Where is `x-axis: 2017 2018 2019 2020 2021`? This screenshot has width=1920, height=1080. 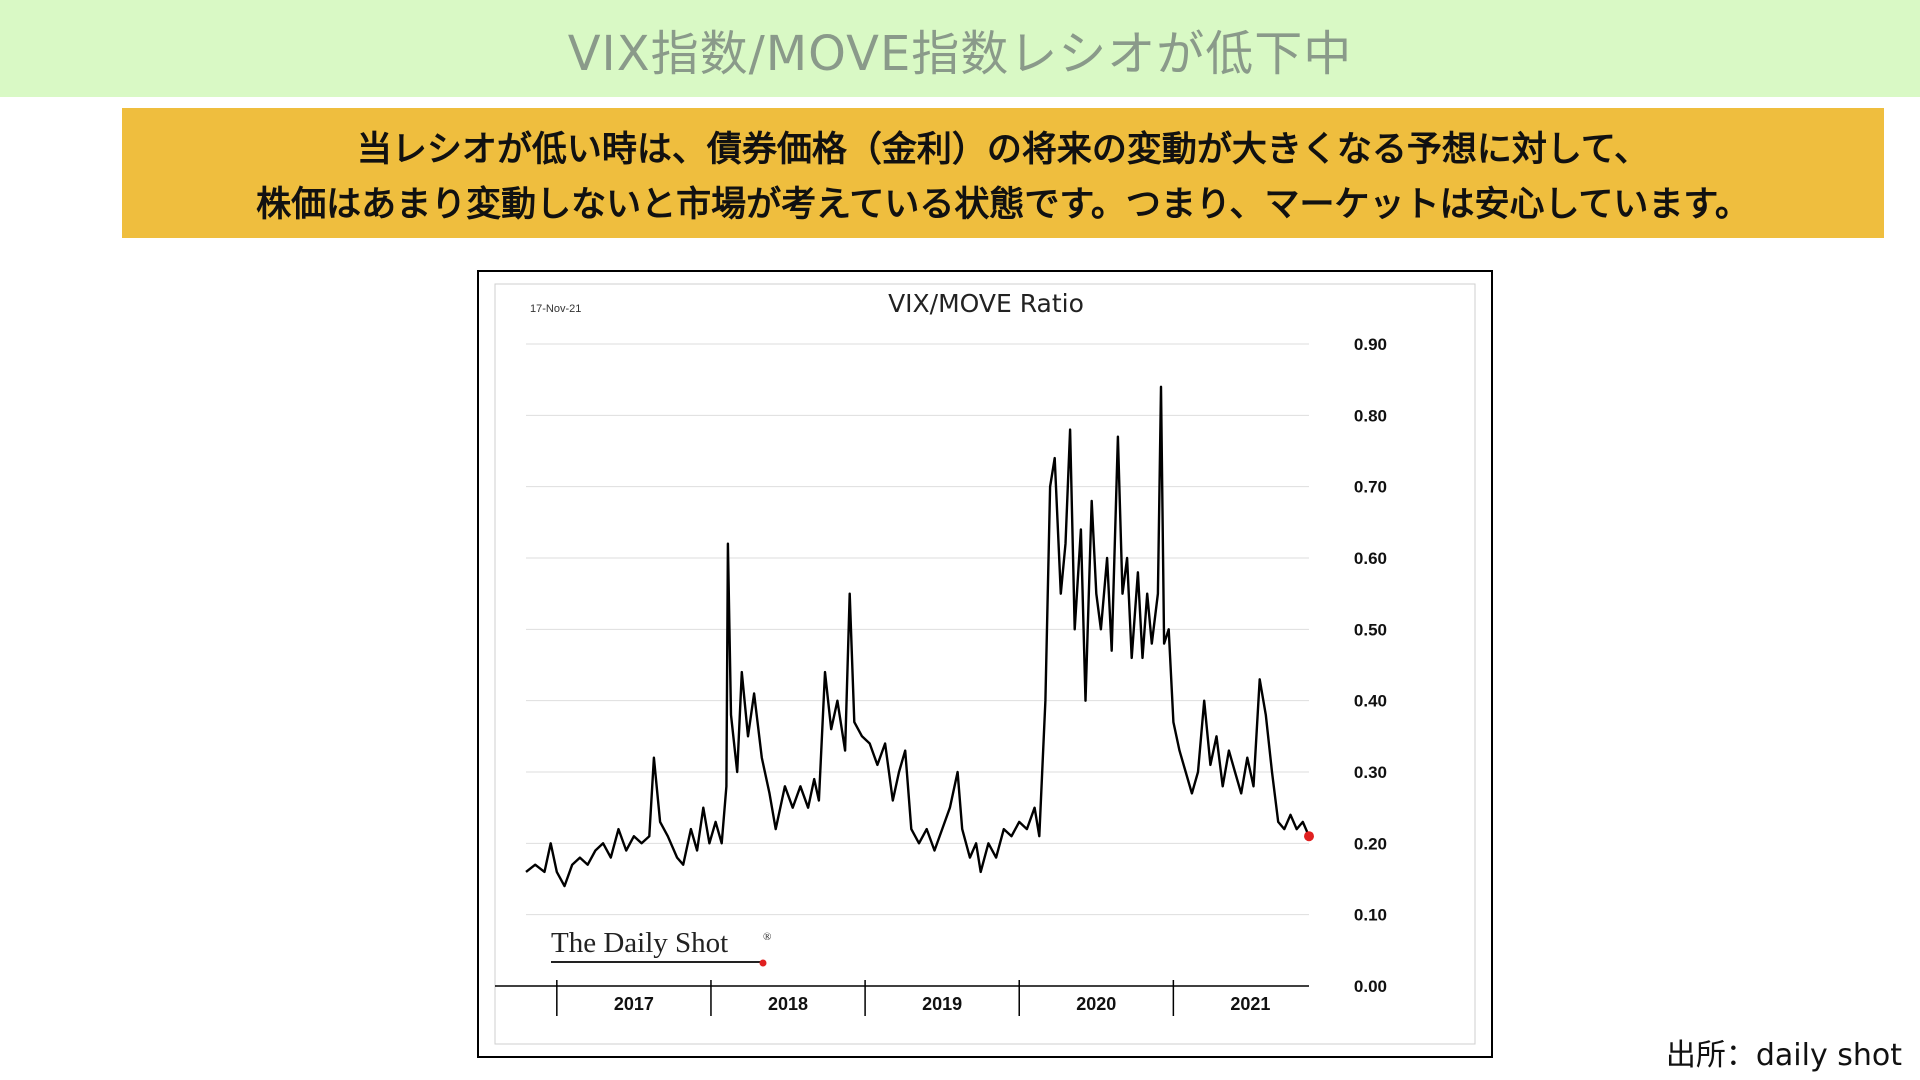
x-axis: 2017 2018 2019 2020 2021 is located at coordinates (902, 998).